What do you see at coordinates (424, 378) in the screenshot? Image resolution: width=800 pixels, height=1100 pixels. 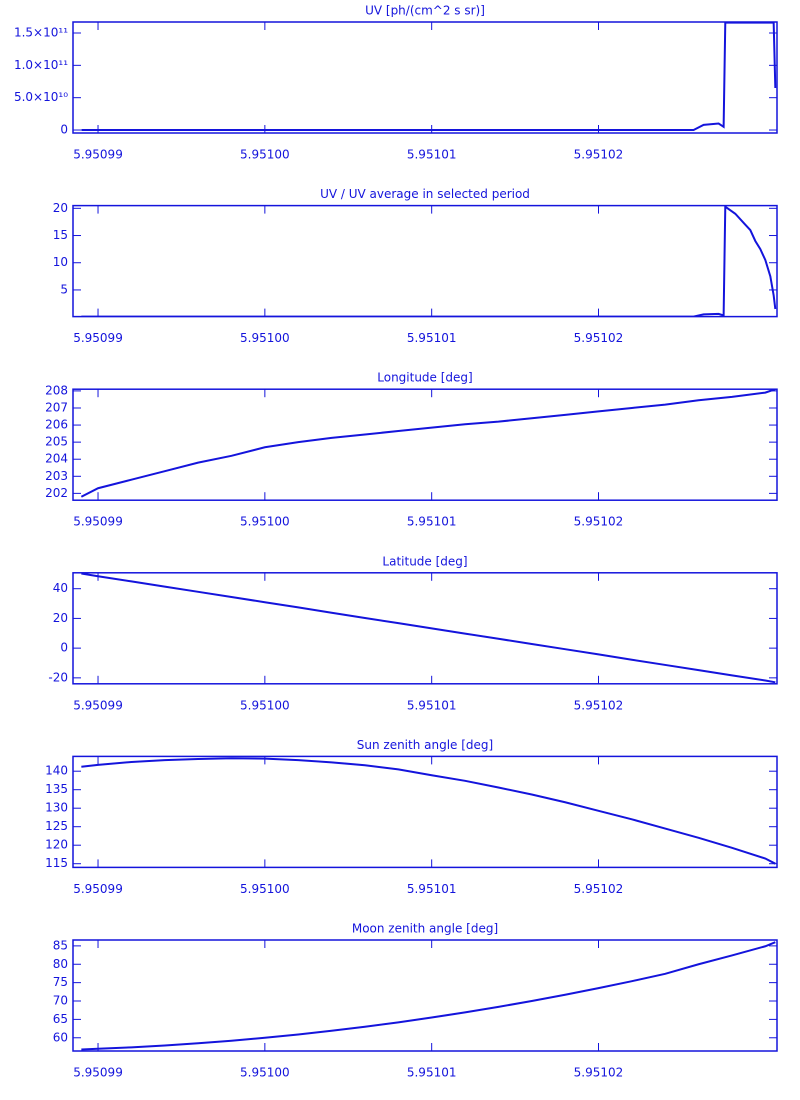 I see `chart-title: Longitude [deg]` at bounding box center [424, 378].